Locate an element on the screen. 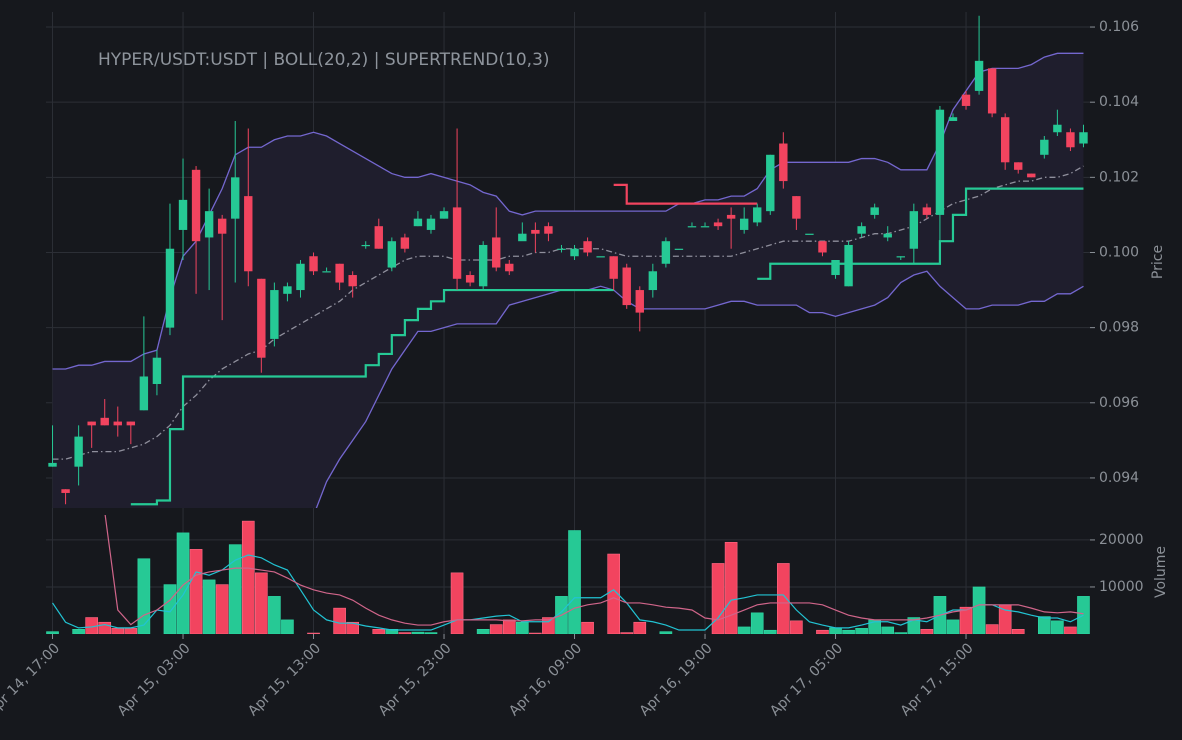  y-tick-label: 0.098 is located at coordinates (1119, 328).